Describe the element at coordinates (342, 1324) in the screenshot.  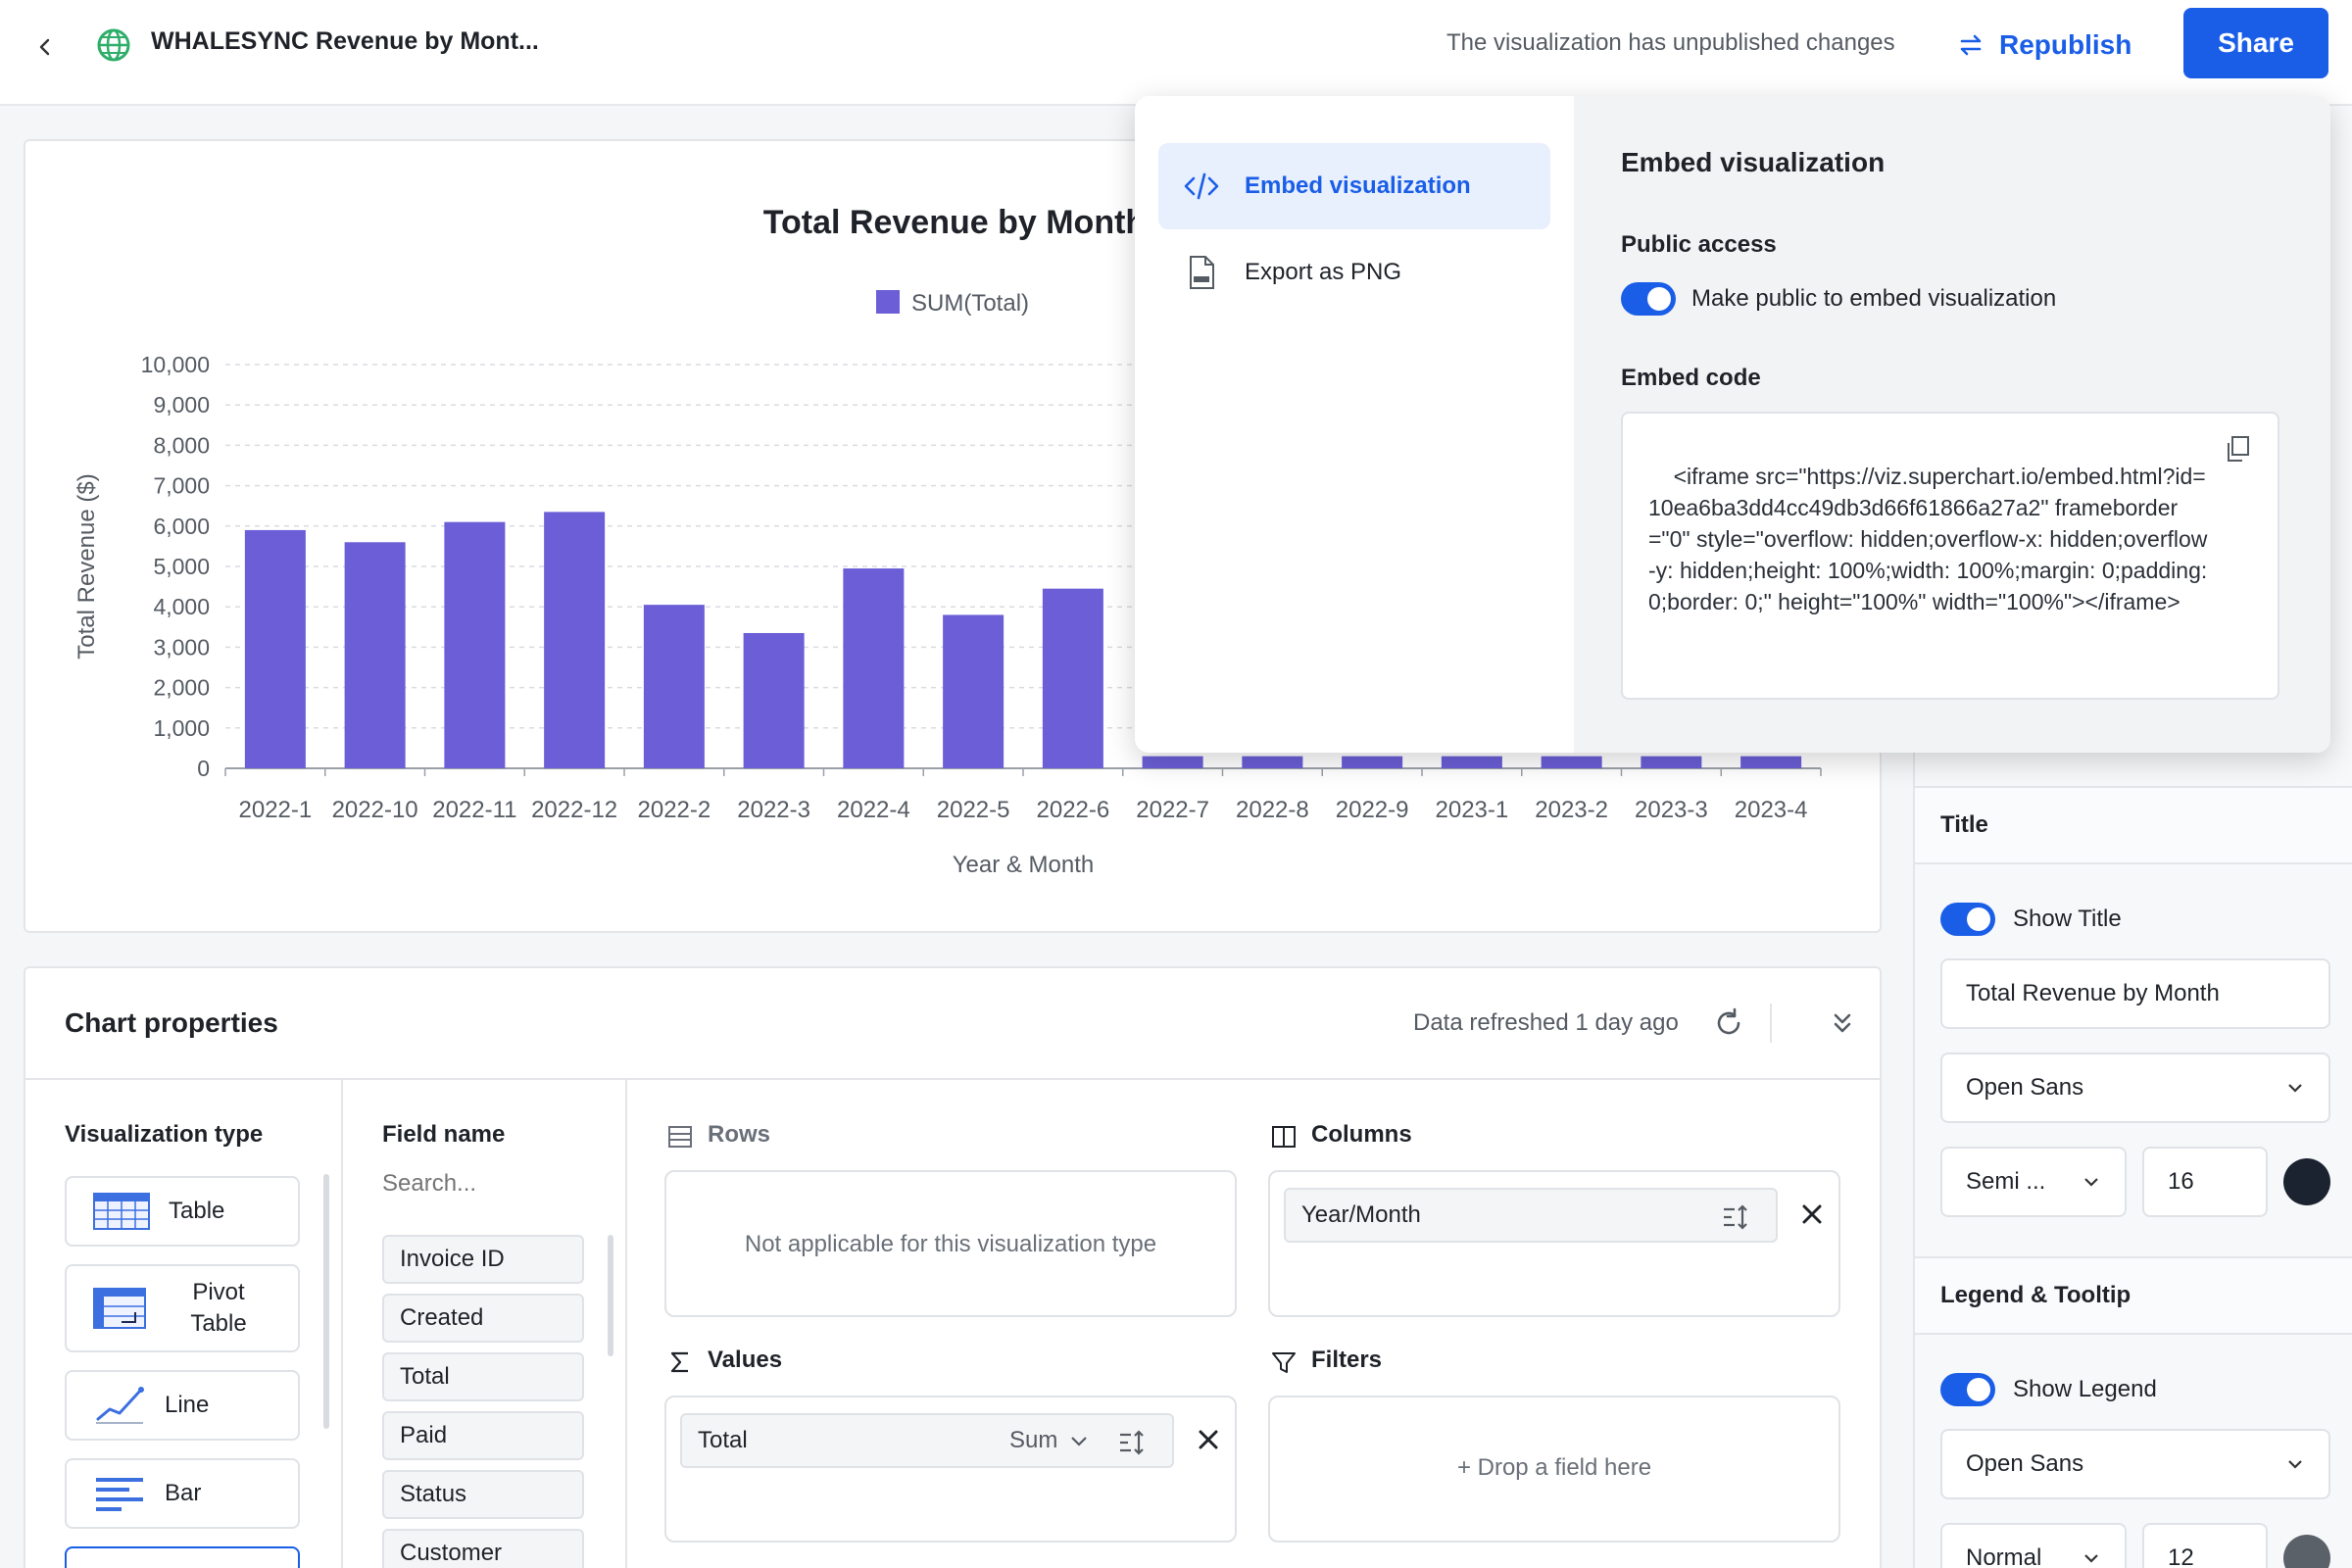
I see `column-divider` at that location.